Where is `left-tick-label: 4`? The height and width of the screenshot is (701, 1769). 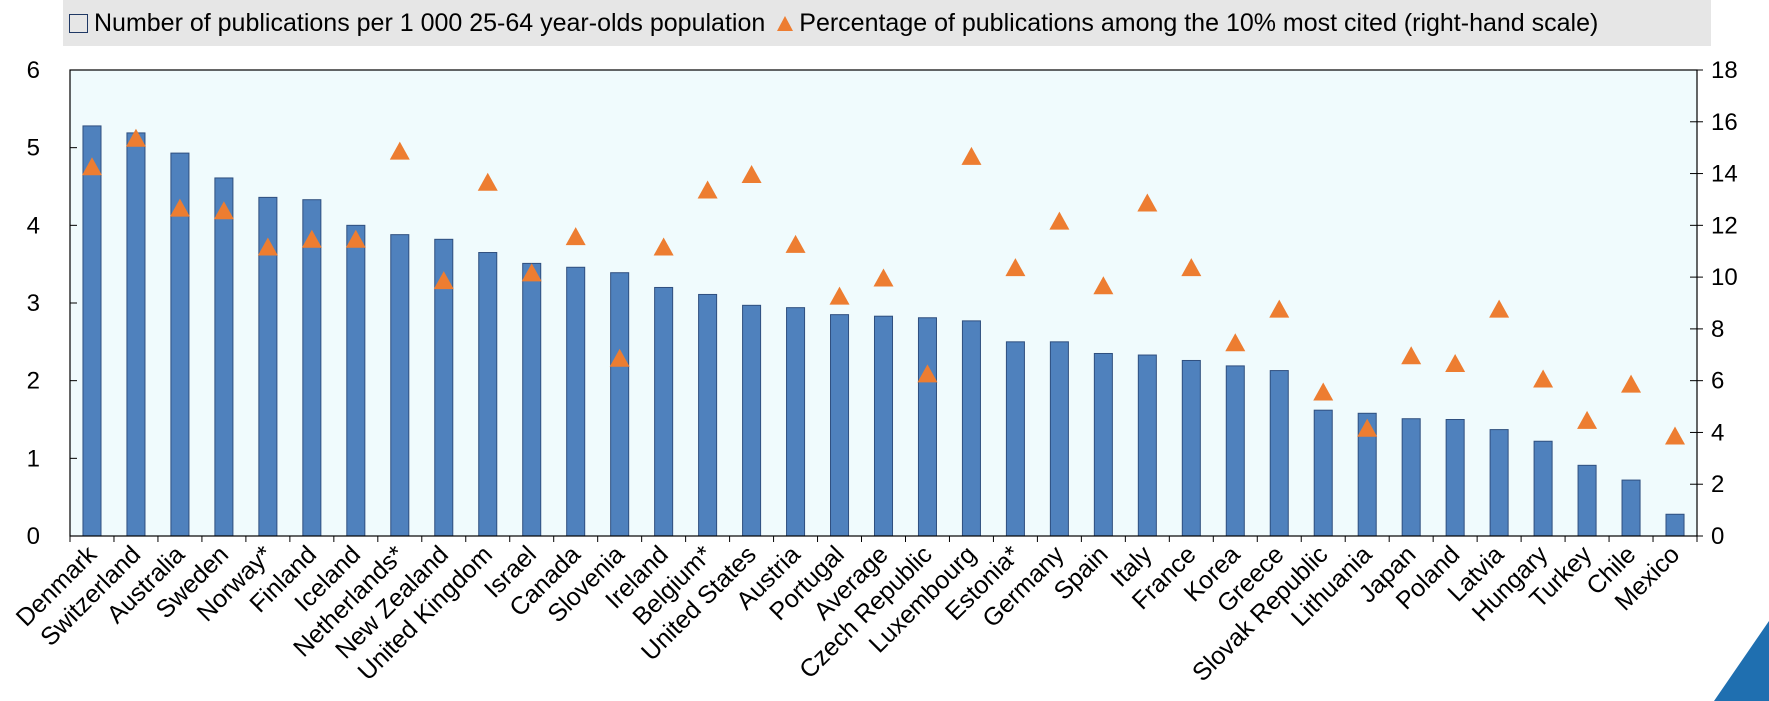 left-tick-label: 4 is located at coordinates (33, 225).